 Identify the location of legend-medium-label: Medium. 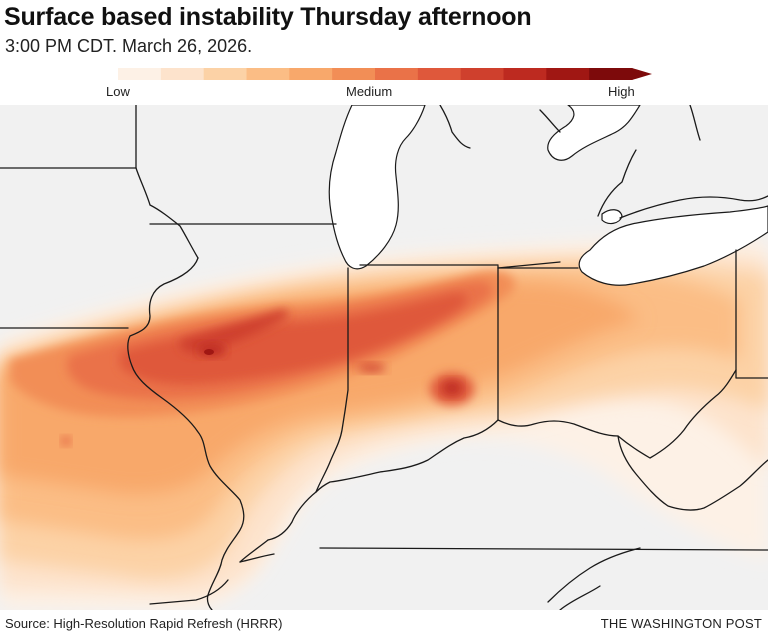
(369, 91).